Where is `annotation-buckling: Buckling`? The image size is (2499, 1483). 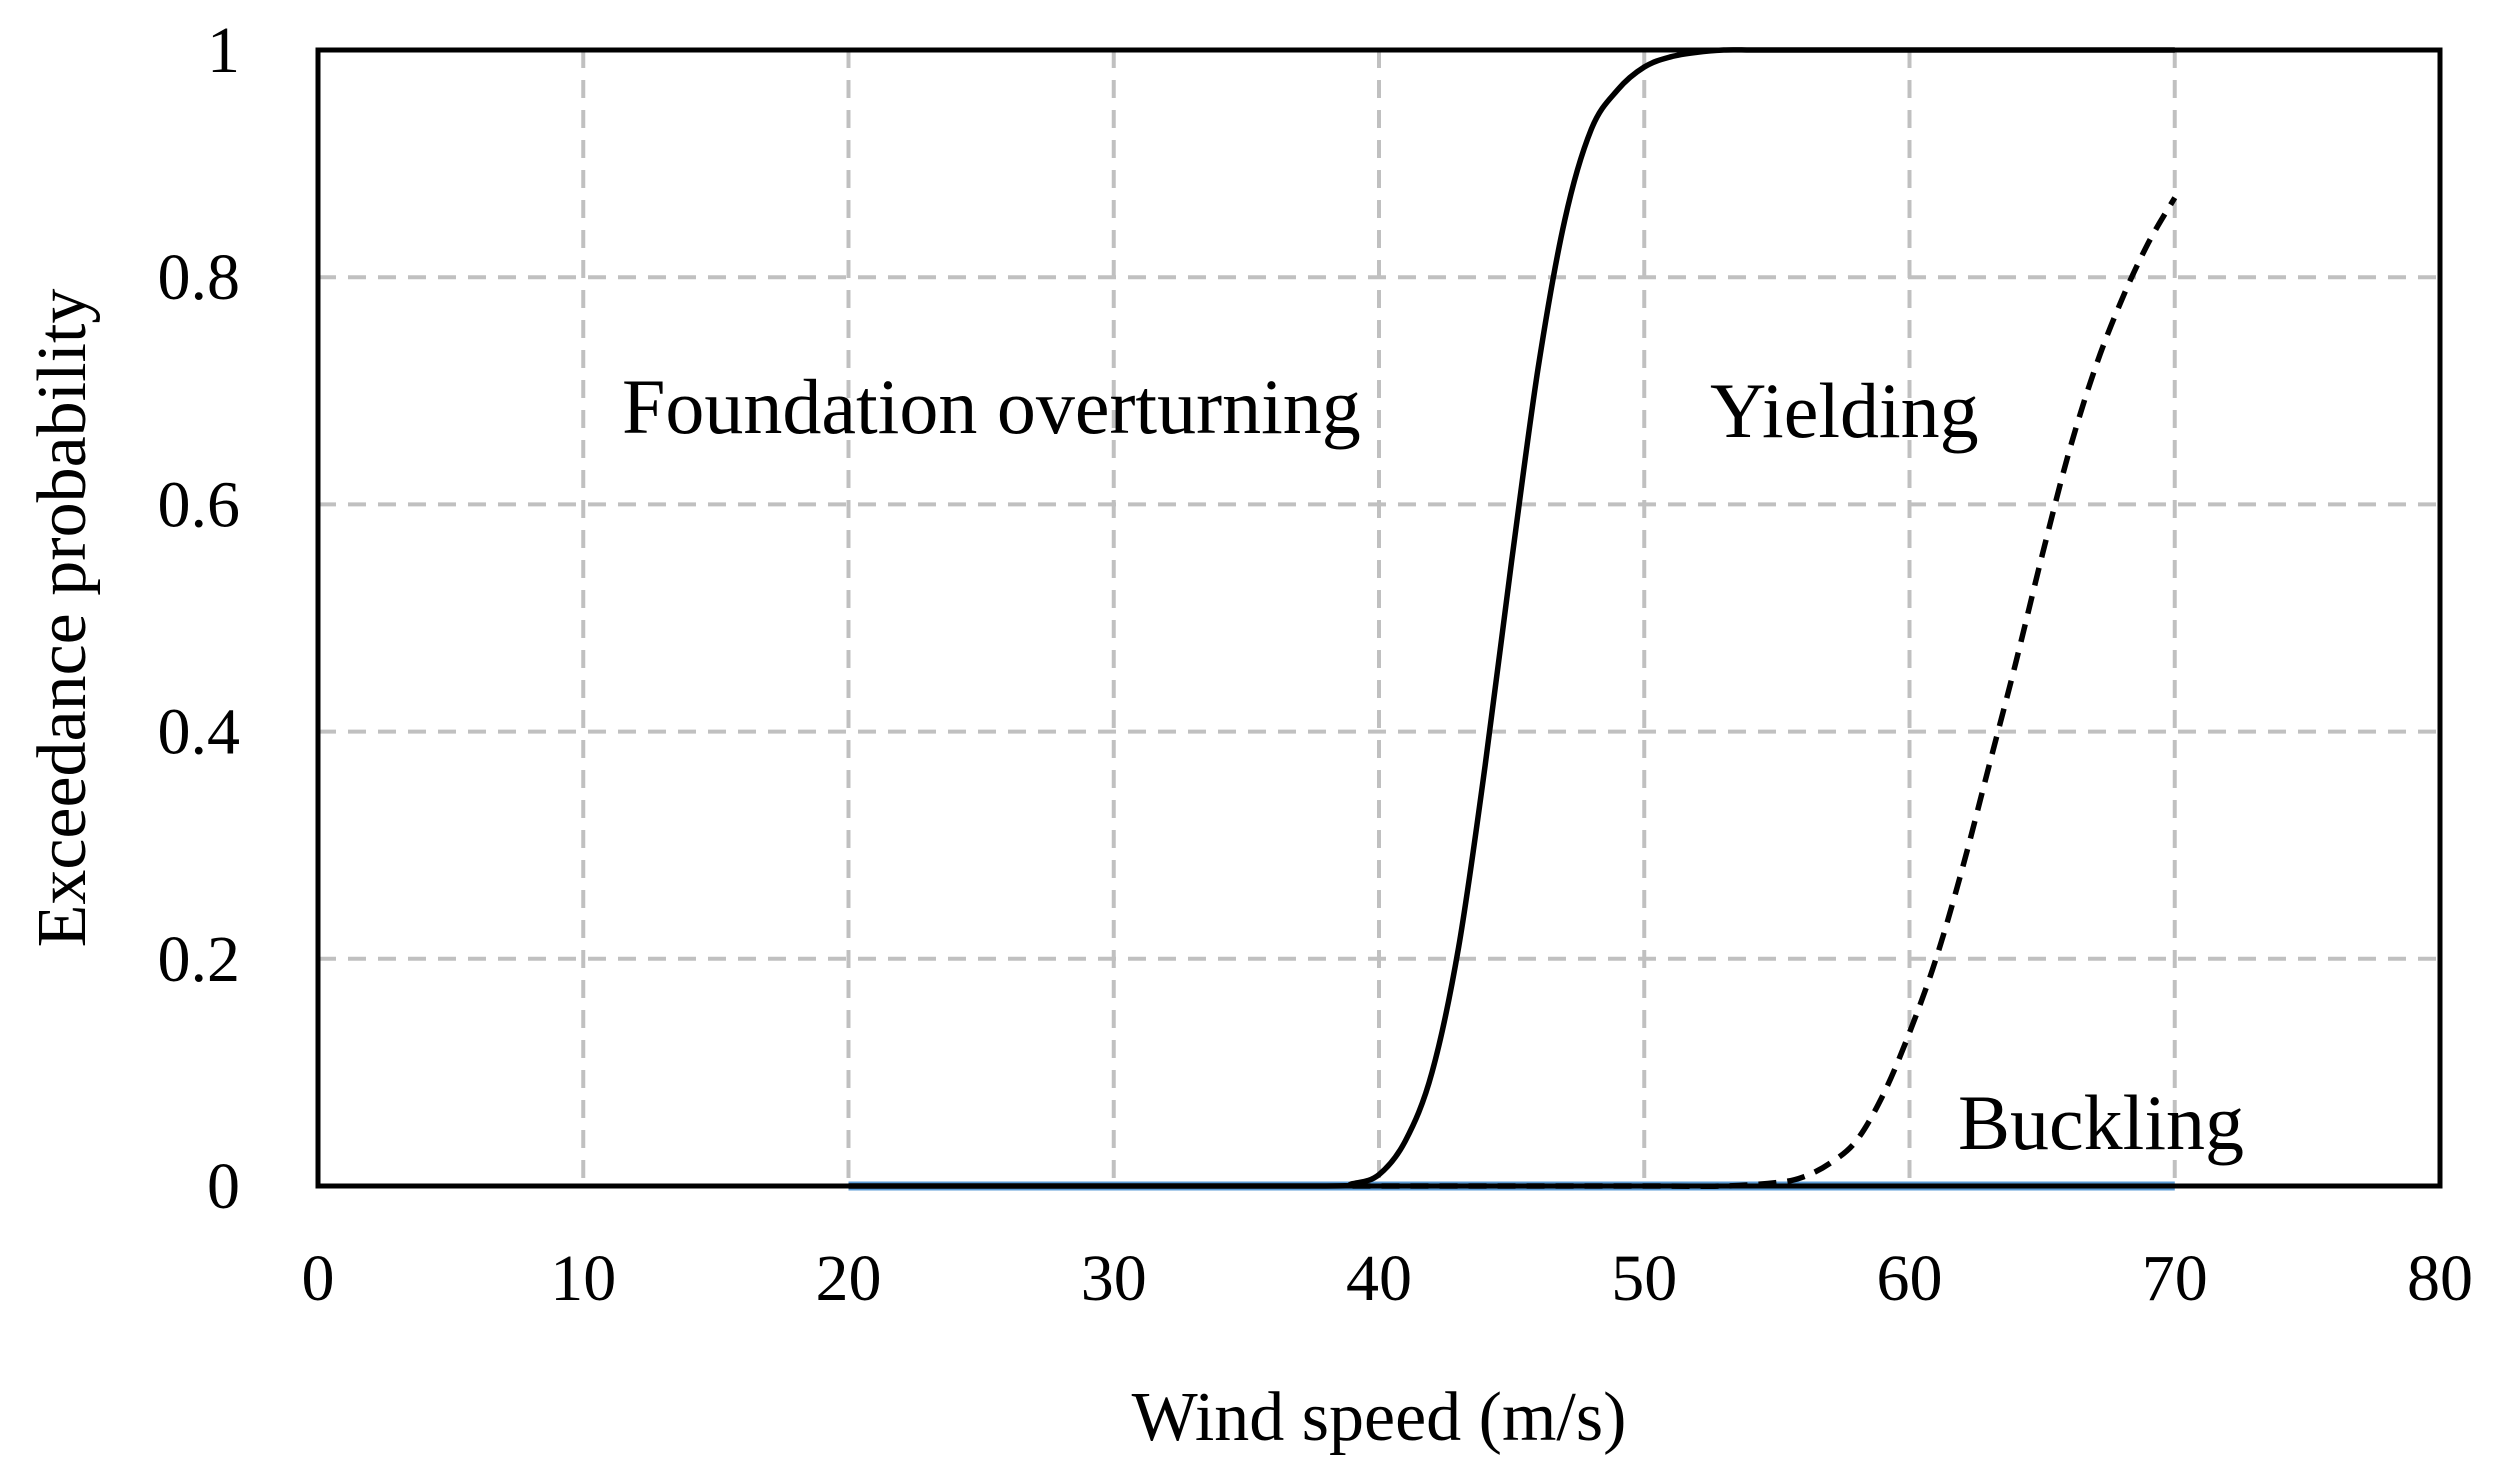
annotation-buckling: Buckling is located at coordinates (2101, 1122).